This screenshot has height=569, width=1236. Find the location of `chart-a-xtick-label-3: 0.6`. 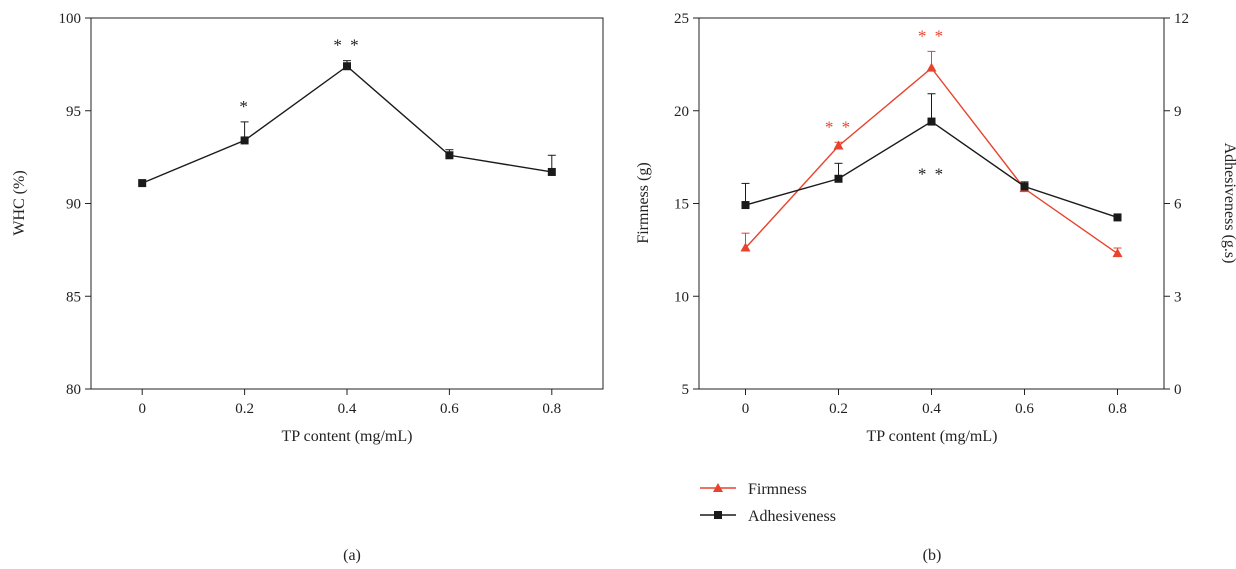

chart-a-xtick-label-3: 0.6 is located at coordinates (449, 409).